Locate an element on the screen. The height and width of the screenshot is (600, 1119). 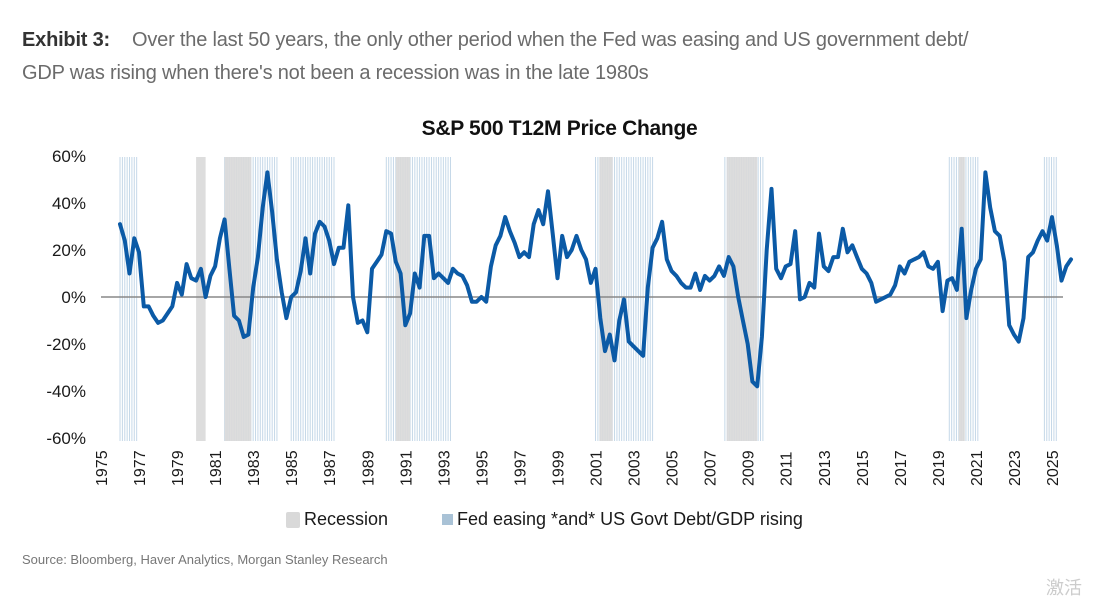
x-tick-label: 2005 is located at coordinates (673, 468).